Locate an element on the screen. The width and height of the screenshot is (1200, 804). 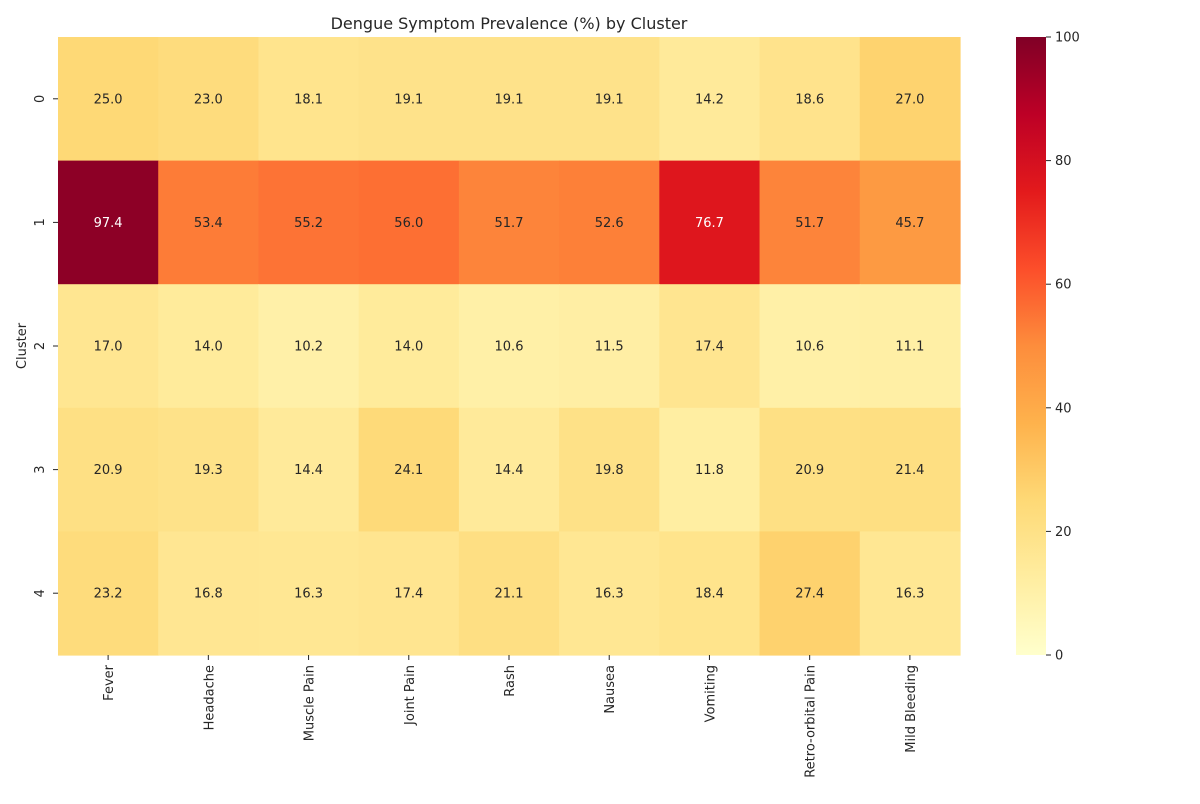
cell-value-label: 17.0 is located at coordinates (108, 347).